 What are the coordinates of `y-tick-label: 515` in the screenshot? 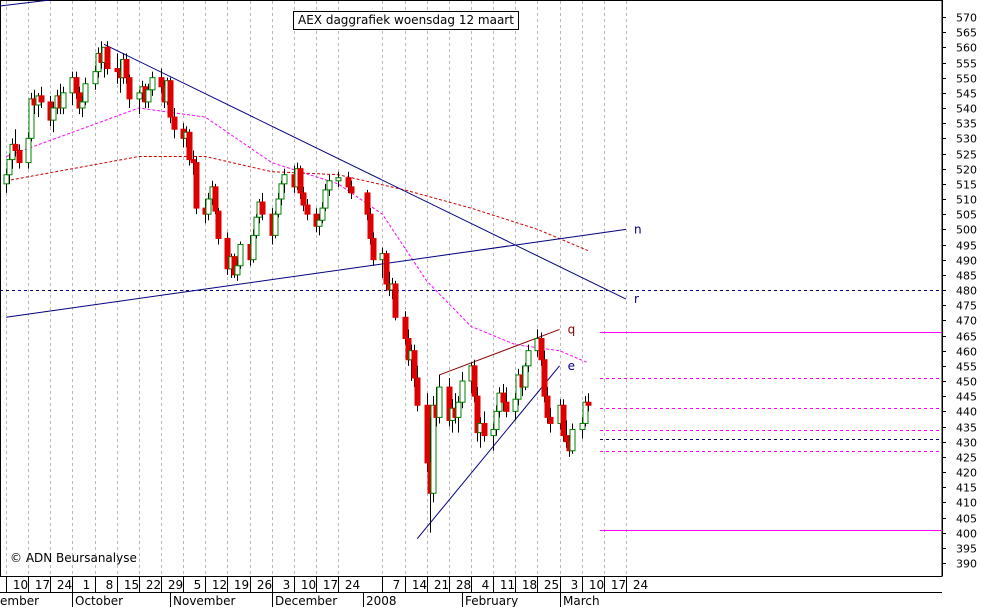 It's located at (966, 185).